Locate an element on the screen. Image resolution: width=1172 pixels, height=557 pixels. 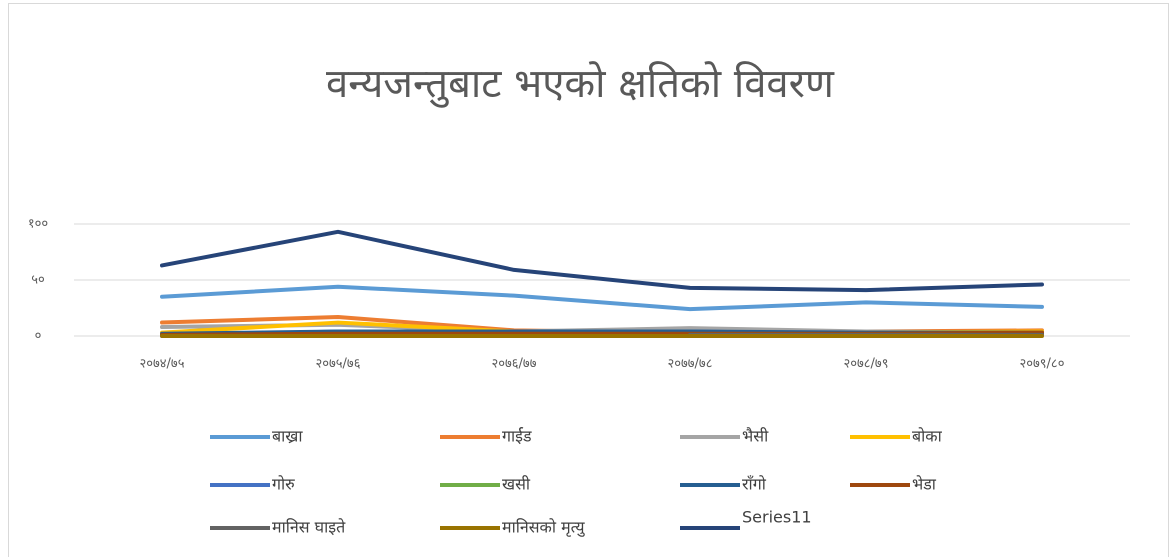
x-tick-label: २०७९/८० is located at coordinates (1042, 364).